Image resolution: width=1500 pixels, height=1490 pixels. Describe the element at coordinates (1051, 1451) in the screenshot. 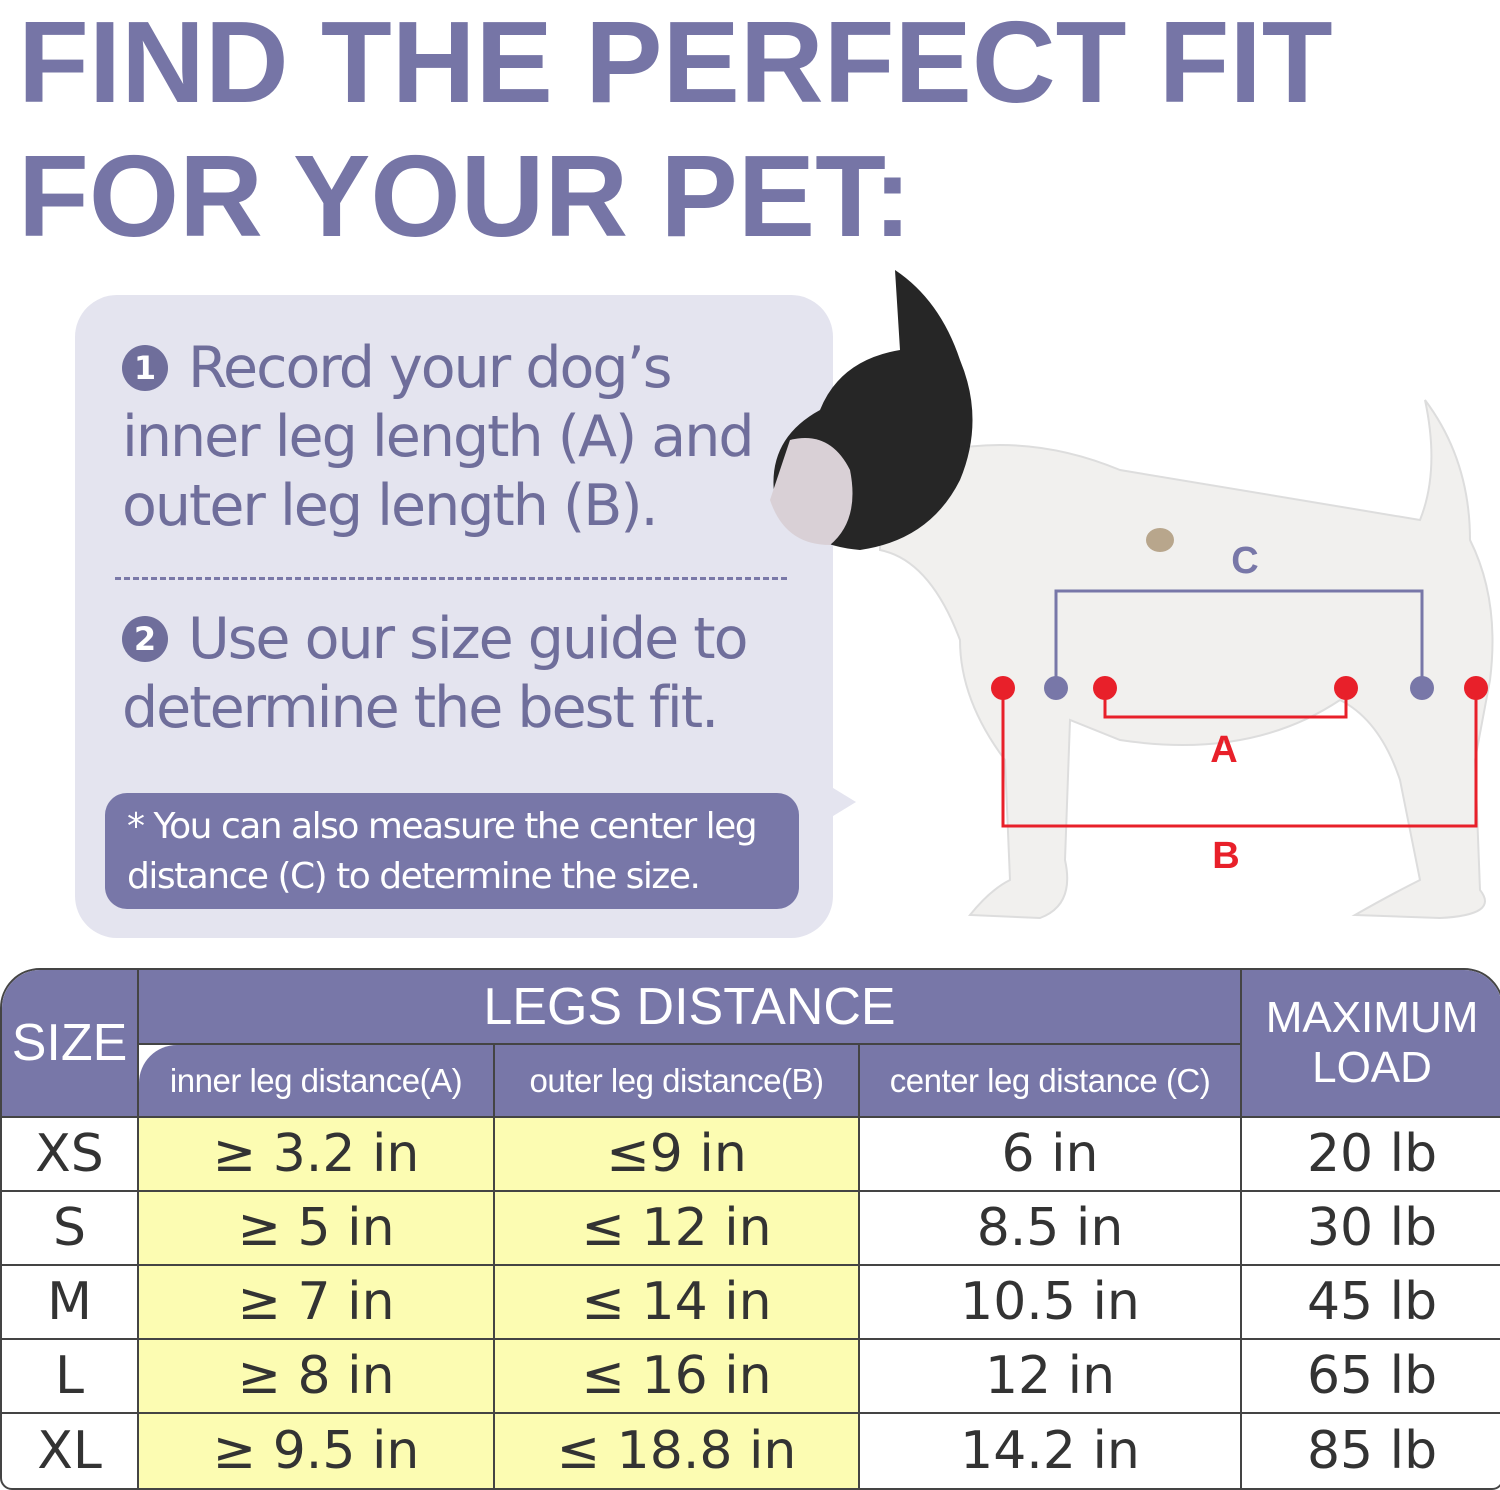

I see `cell-center: 14.2 in` at that location.